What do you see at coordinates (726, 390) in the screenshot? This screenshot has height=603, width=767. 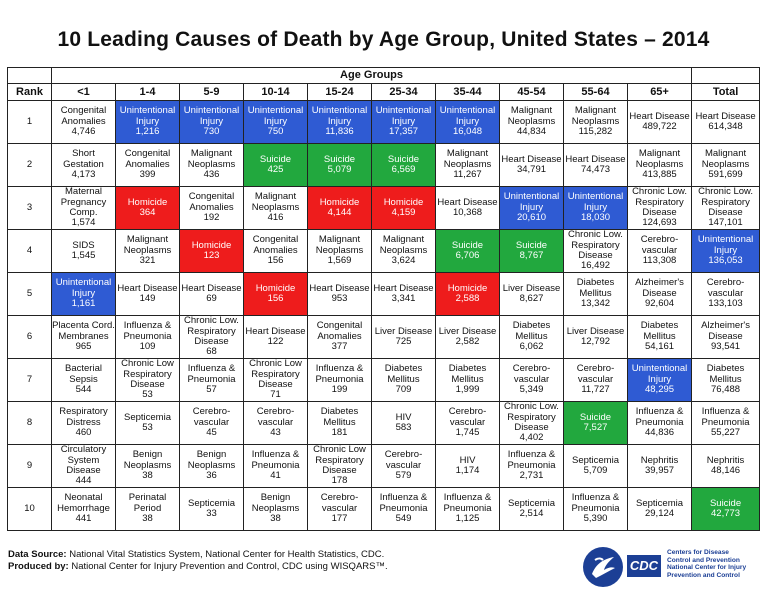 I see `death-count: 76,488` at bounding box center [726, 390].